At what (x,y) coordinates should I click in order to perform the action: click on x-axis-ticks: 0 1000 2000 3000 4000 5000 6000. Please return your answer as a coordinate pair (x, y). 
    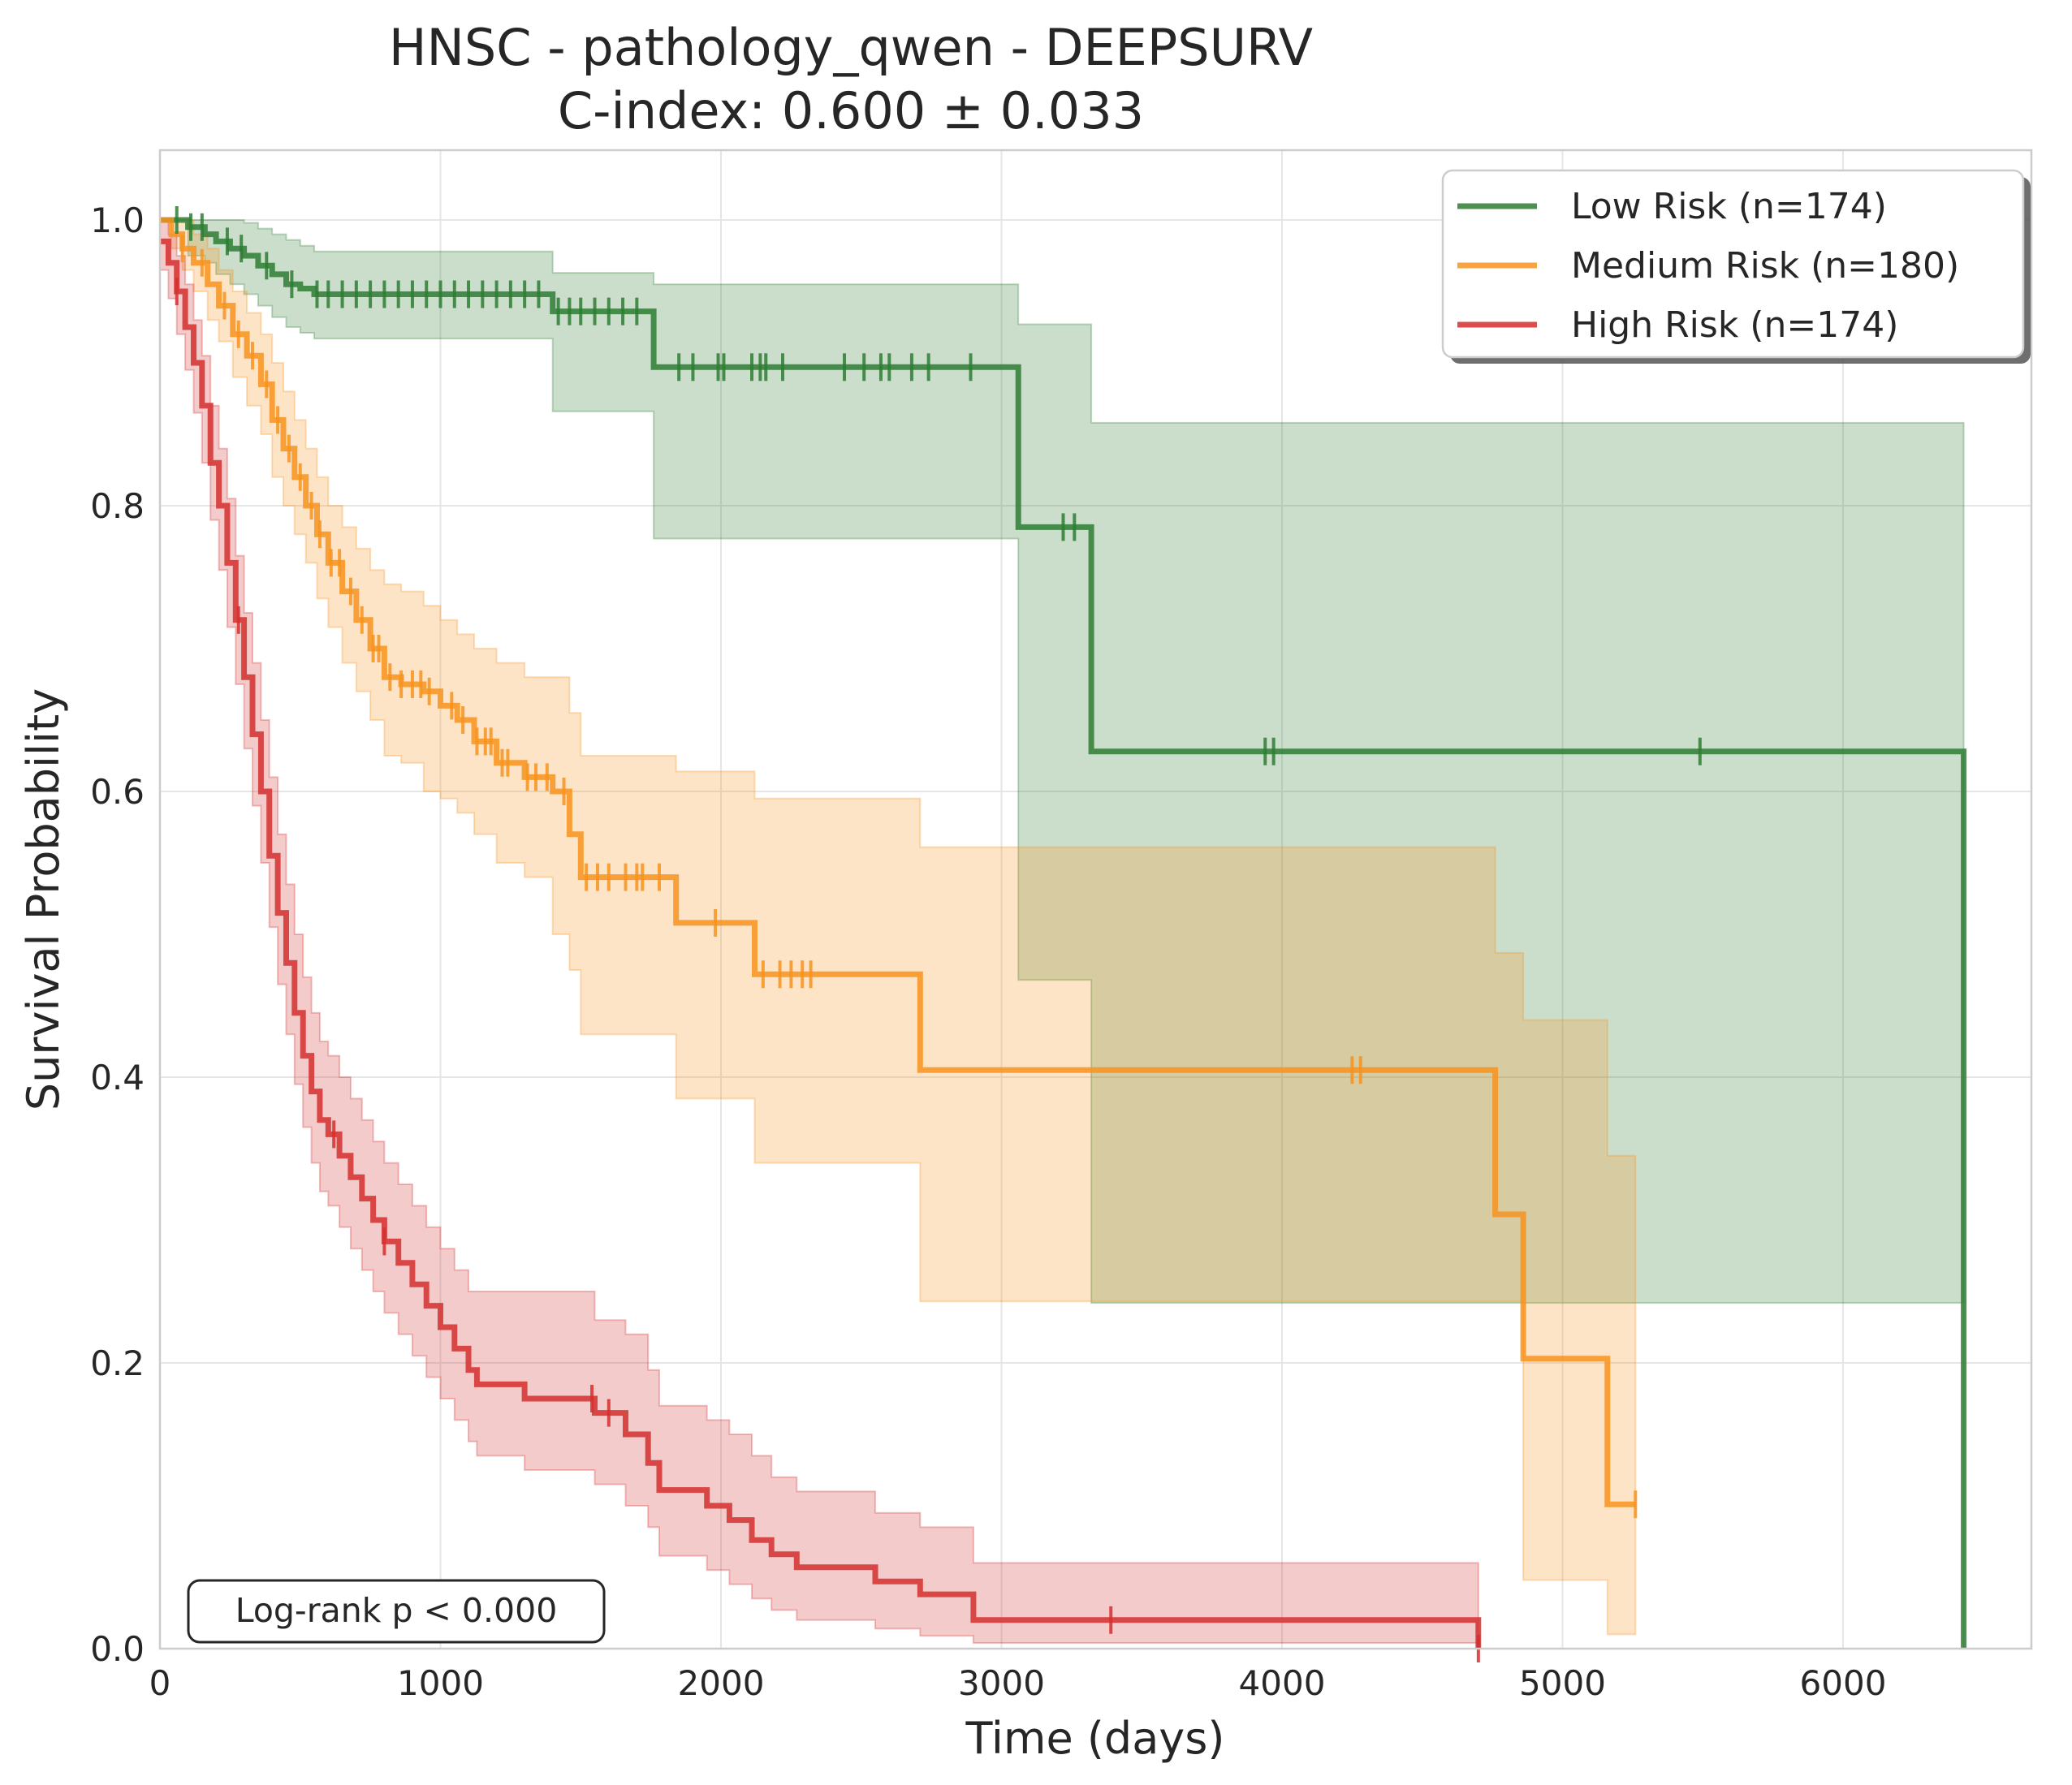
    Looking at the image, I should click on (1018, 1683).